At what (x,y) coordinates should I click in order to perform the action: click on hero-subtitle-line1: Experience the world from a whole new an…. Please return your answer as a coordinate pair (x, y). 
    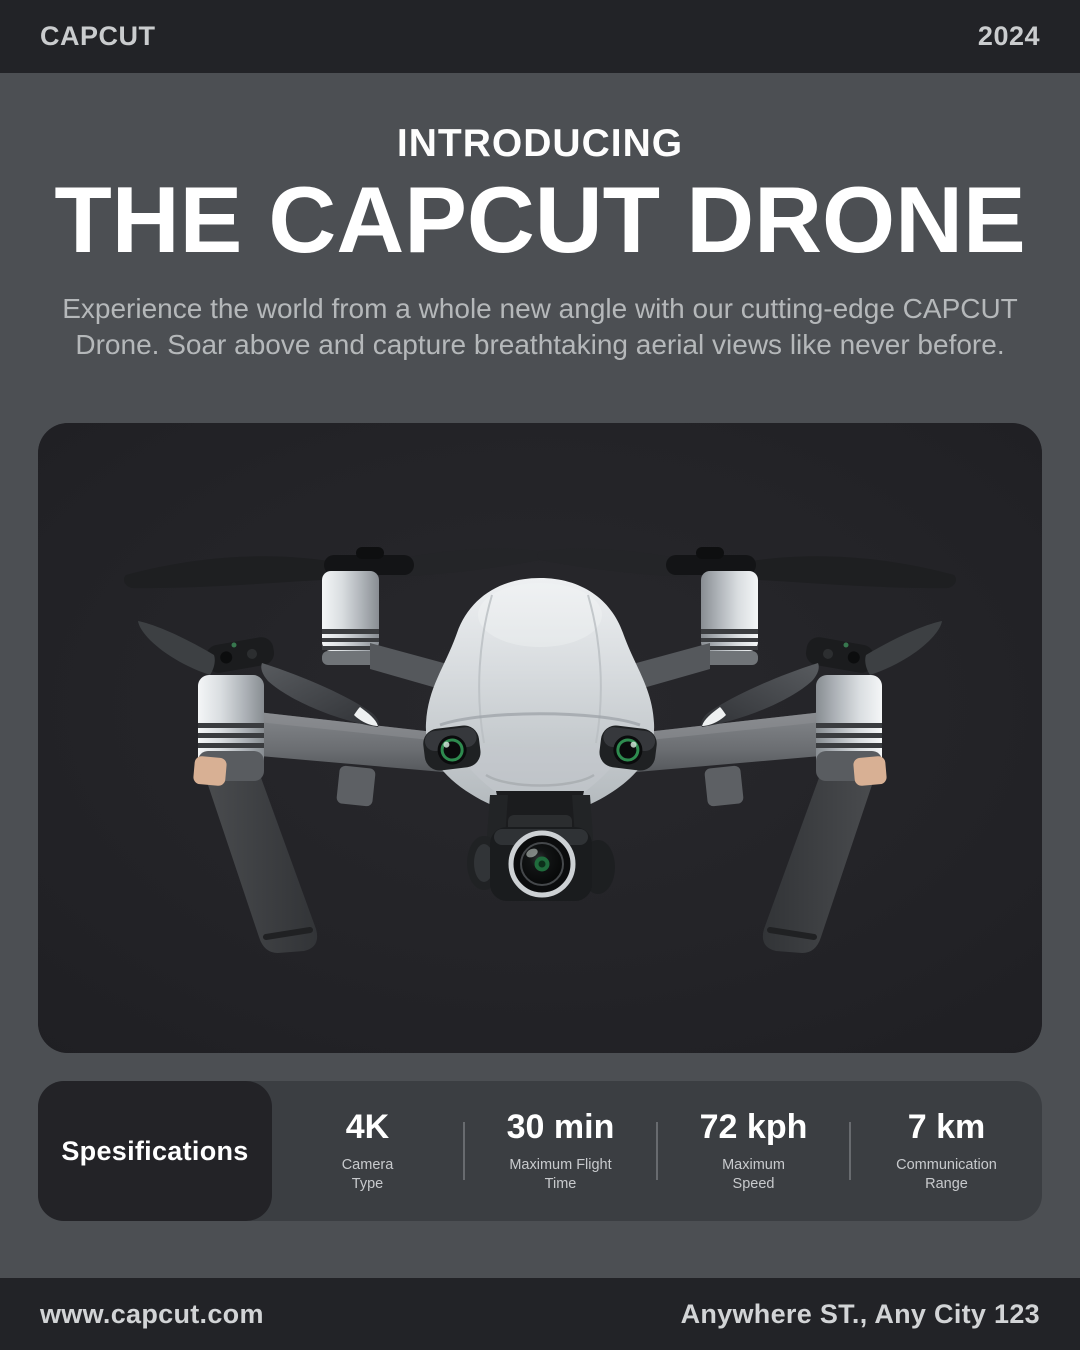
    Looking at the image, I should click on (540, 308).